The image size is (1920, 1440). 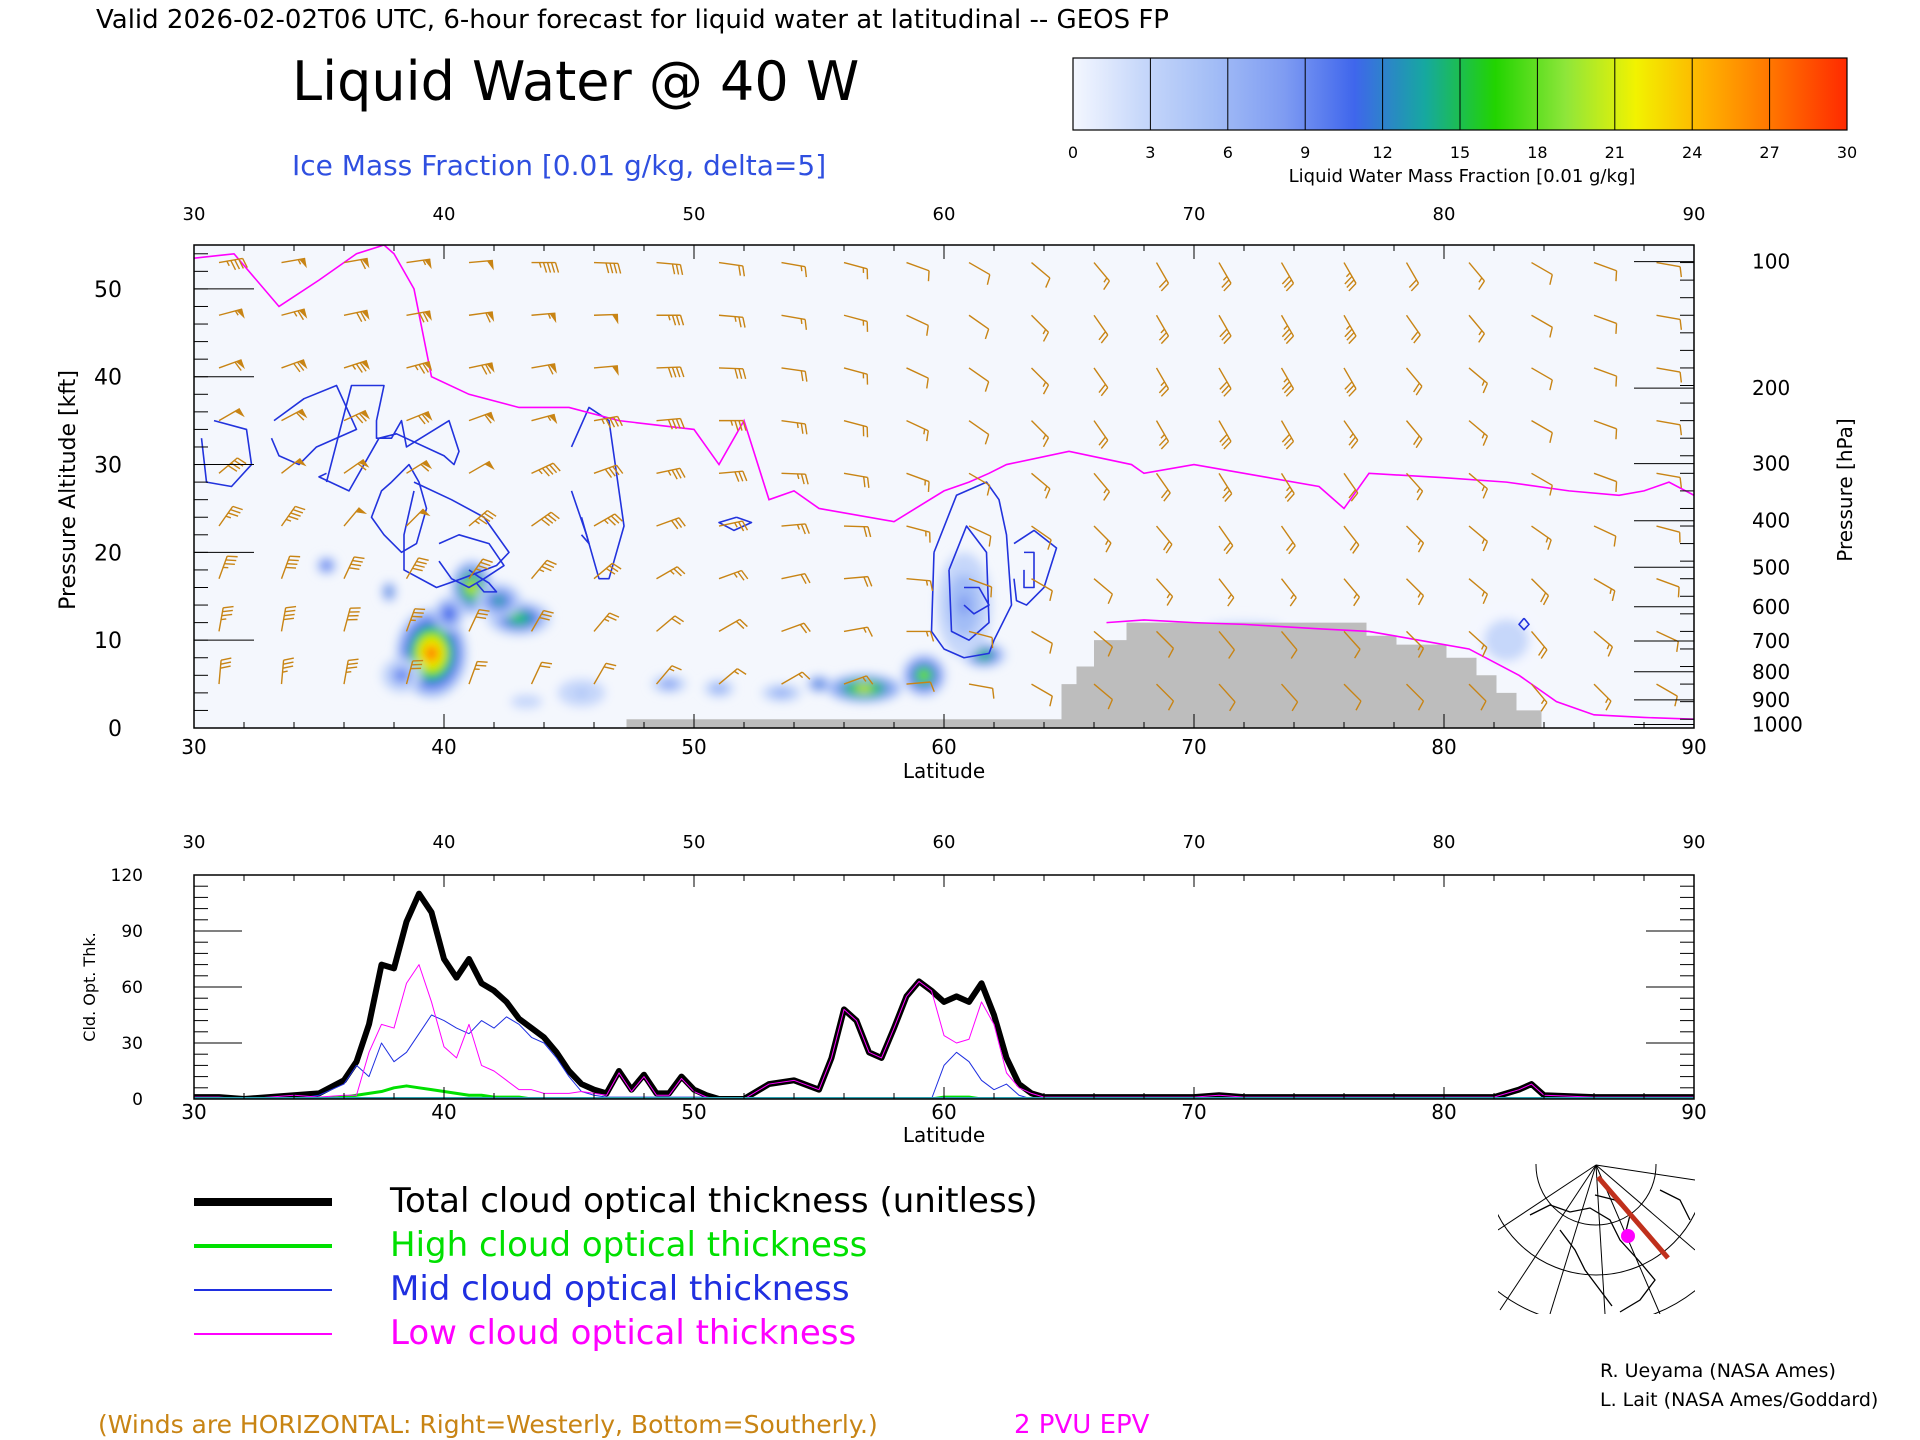 I want to click on y-tick-label-0: 0, so click(x=115, y=729).